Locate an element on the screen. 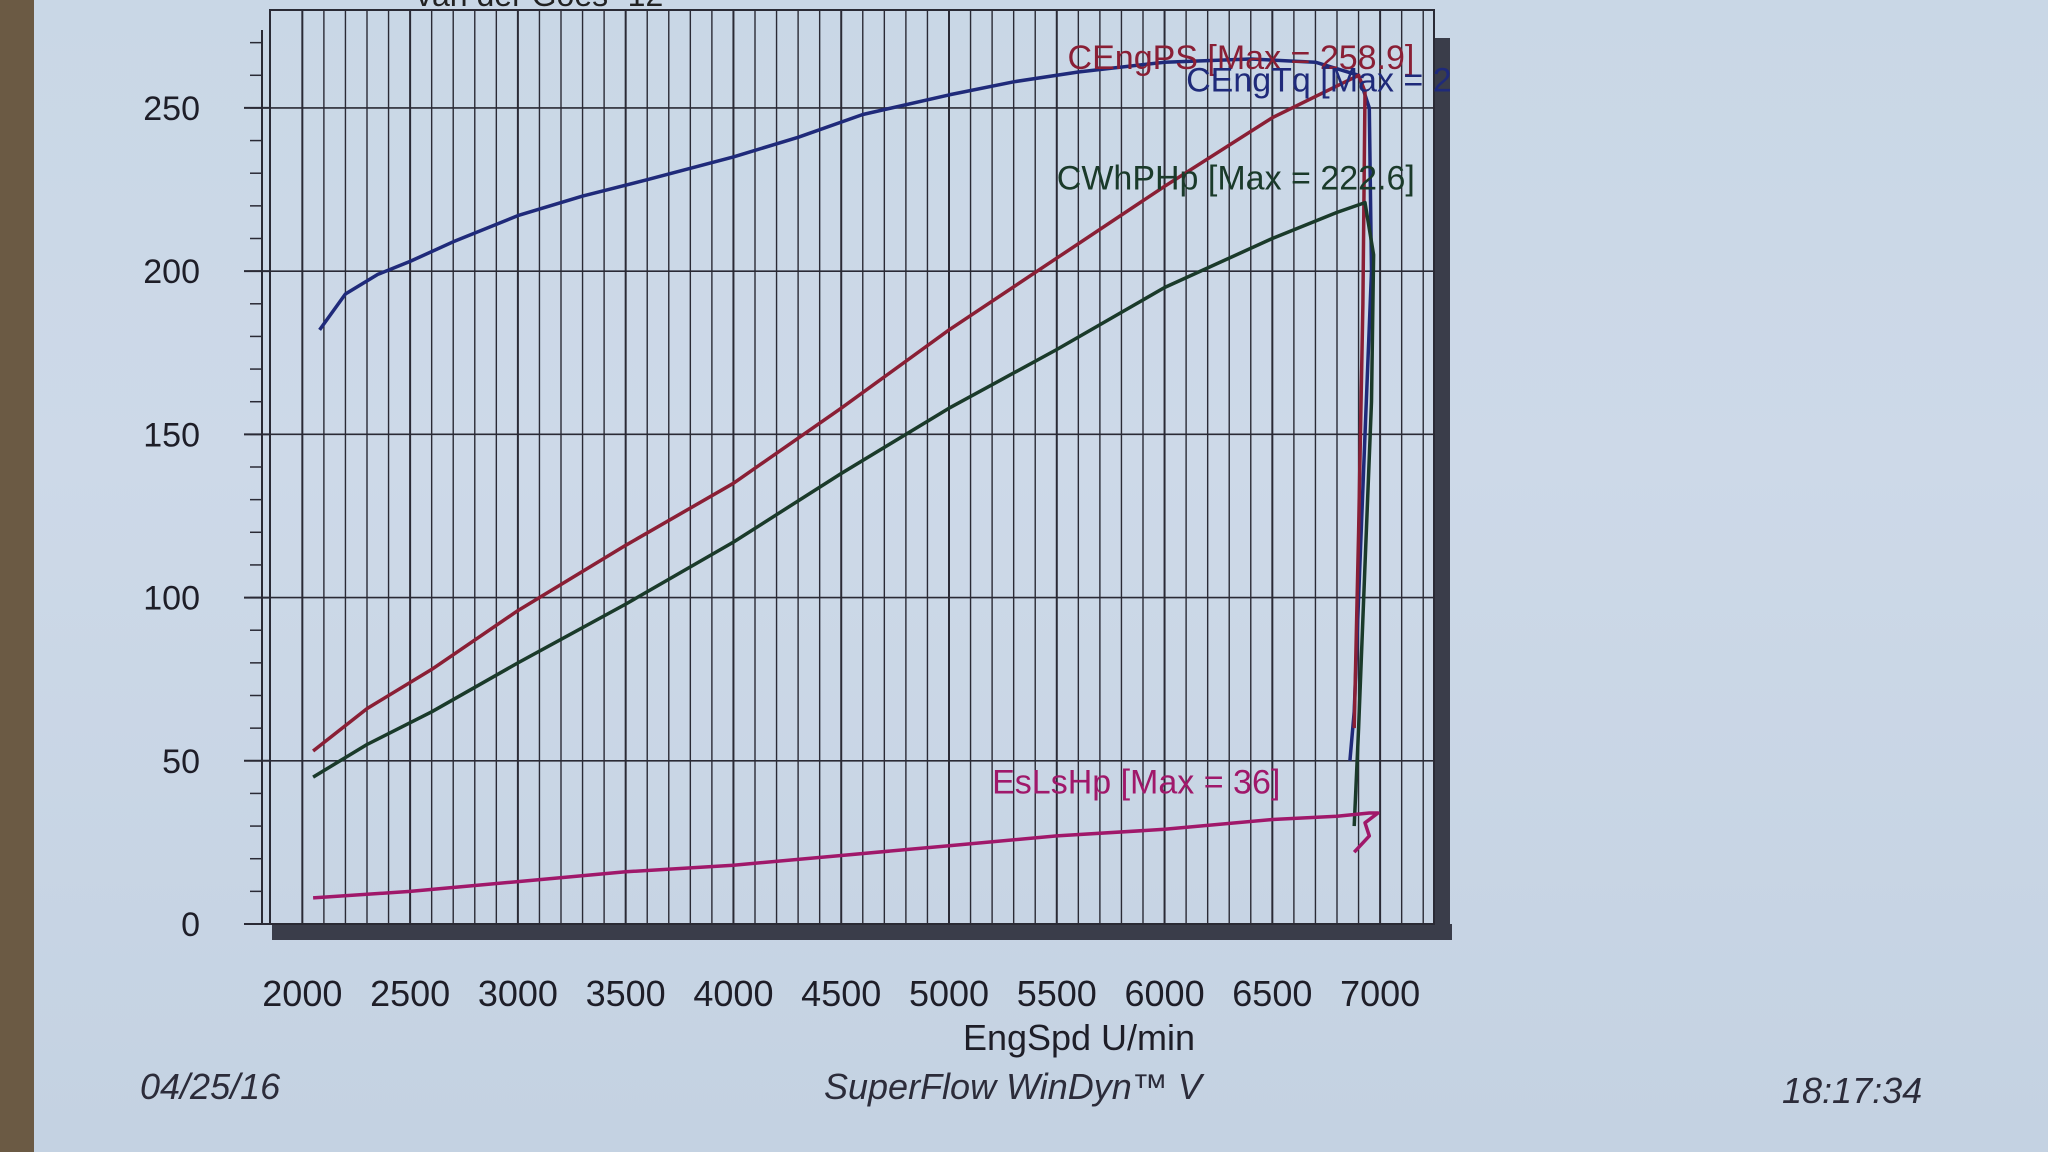 The height and width of the screenshot is (1152, 2048). series-label: EsLsHp [Max = 36] is located at coordinates (1136, 782).